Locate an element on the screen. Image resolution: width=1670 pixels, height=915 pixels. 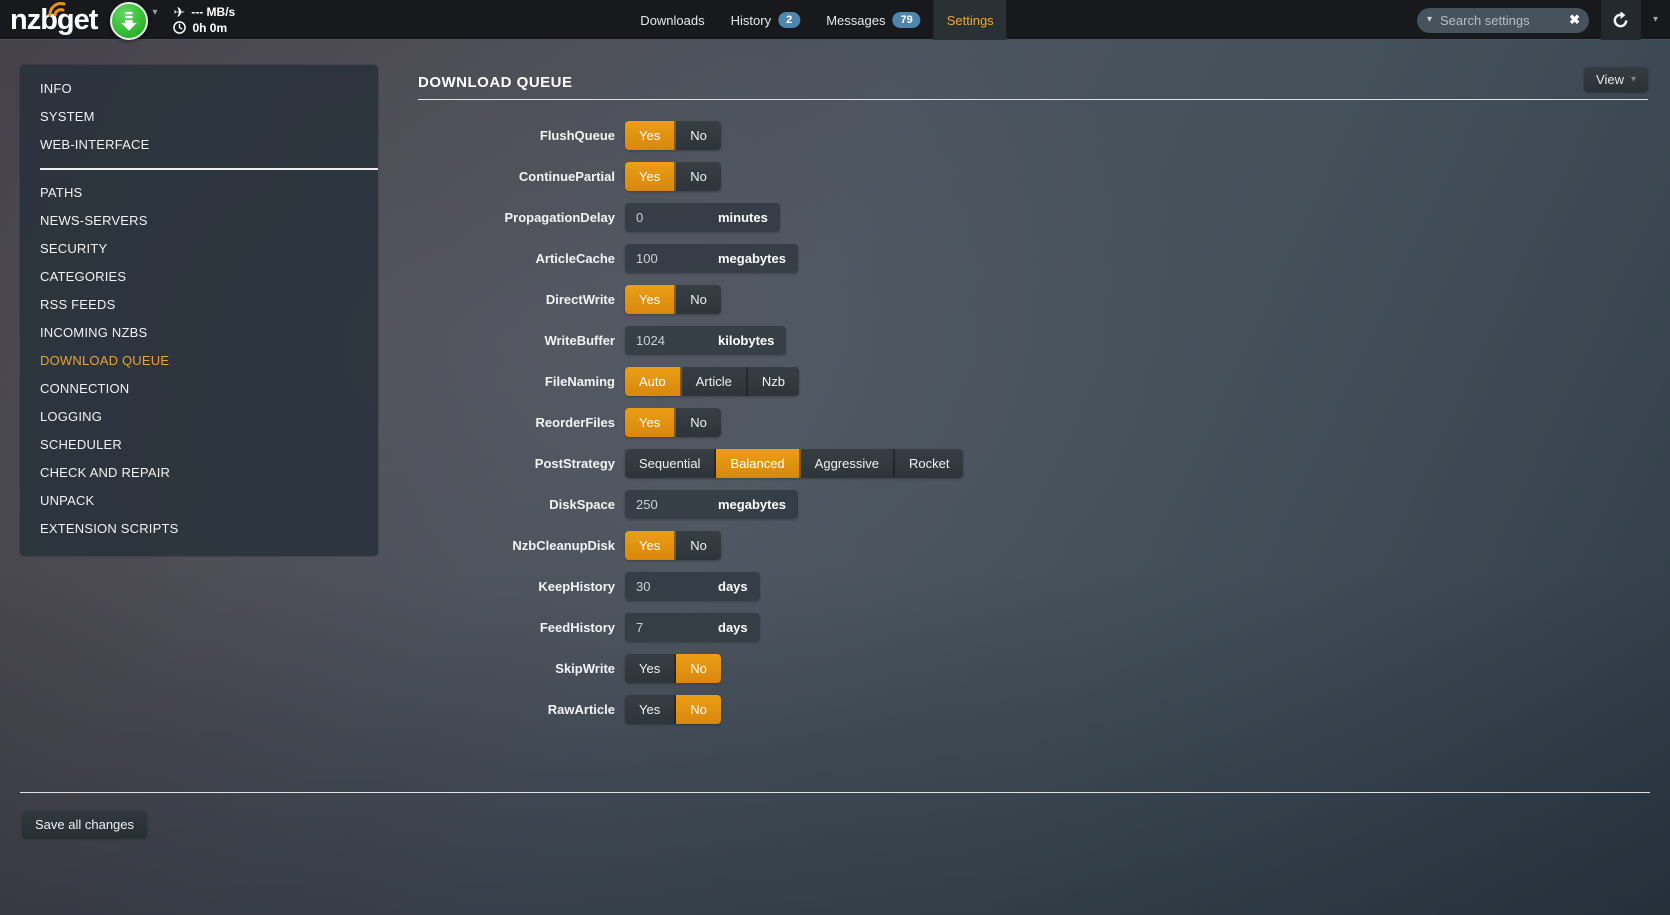
search-input is located at coordinates (1502, 20).